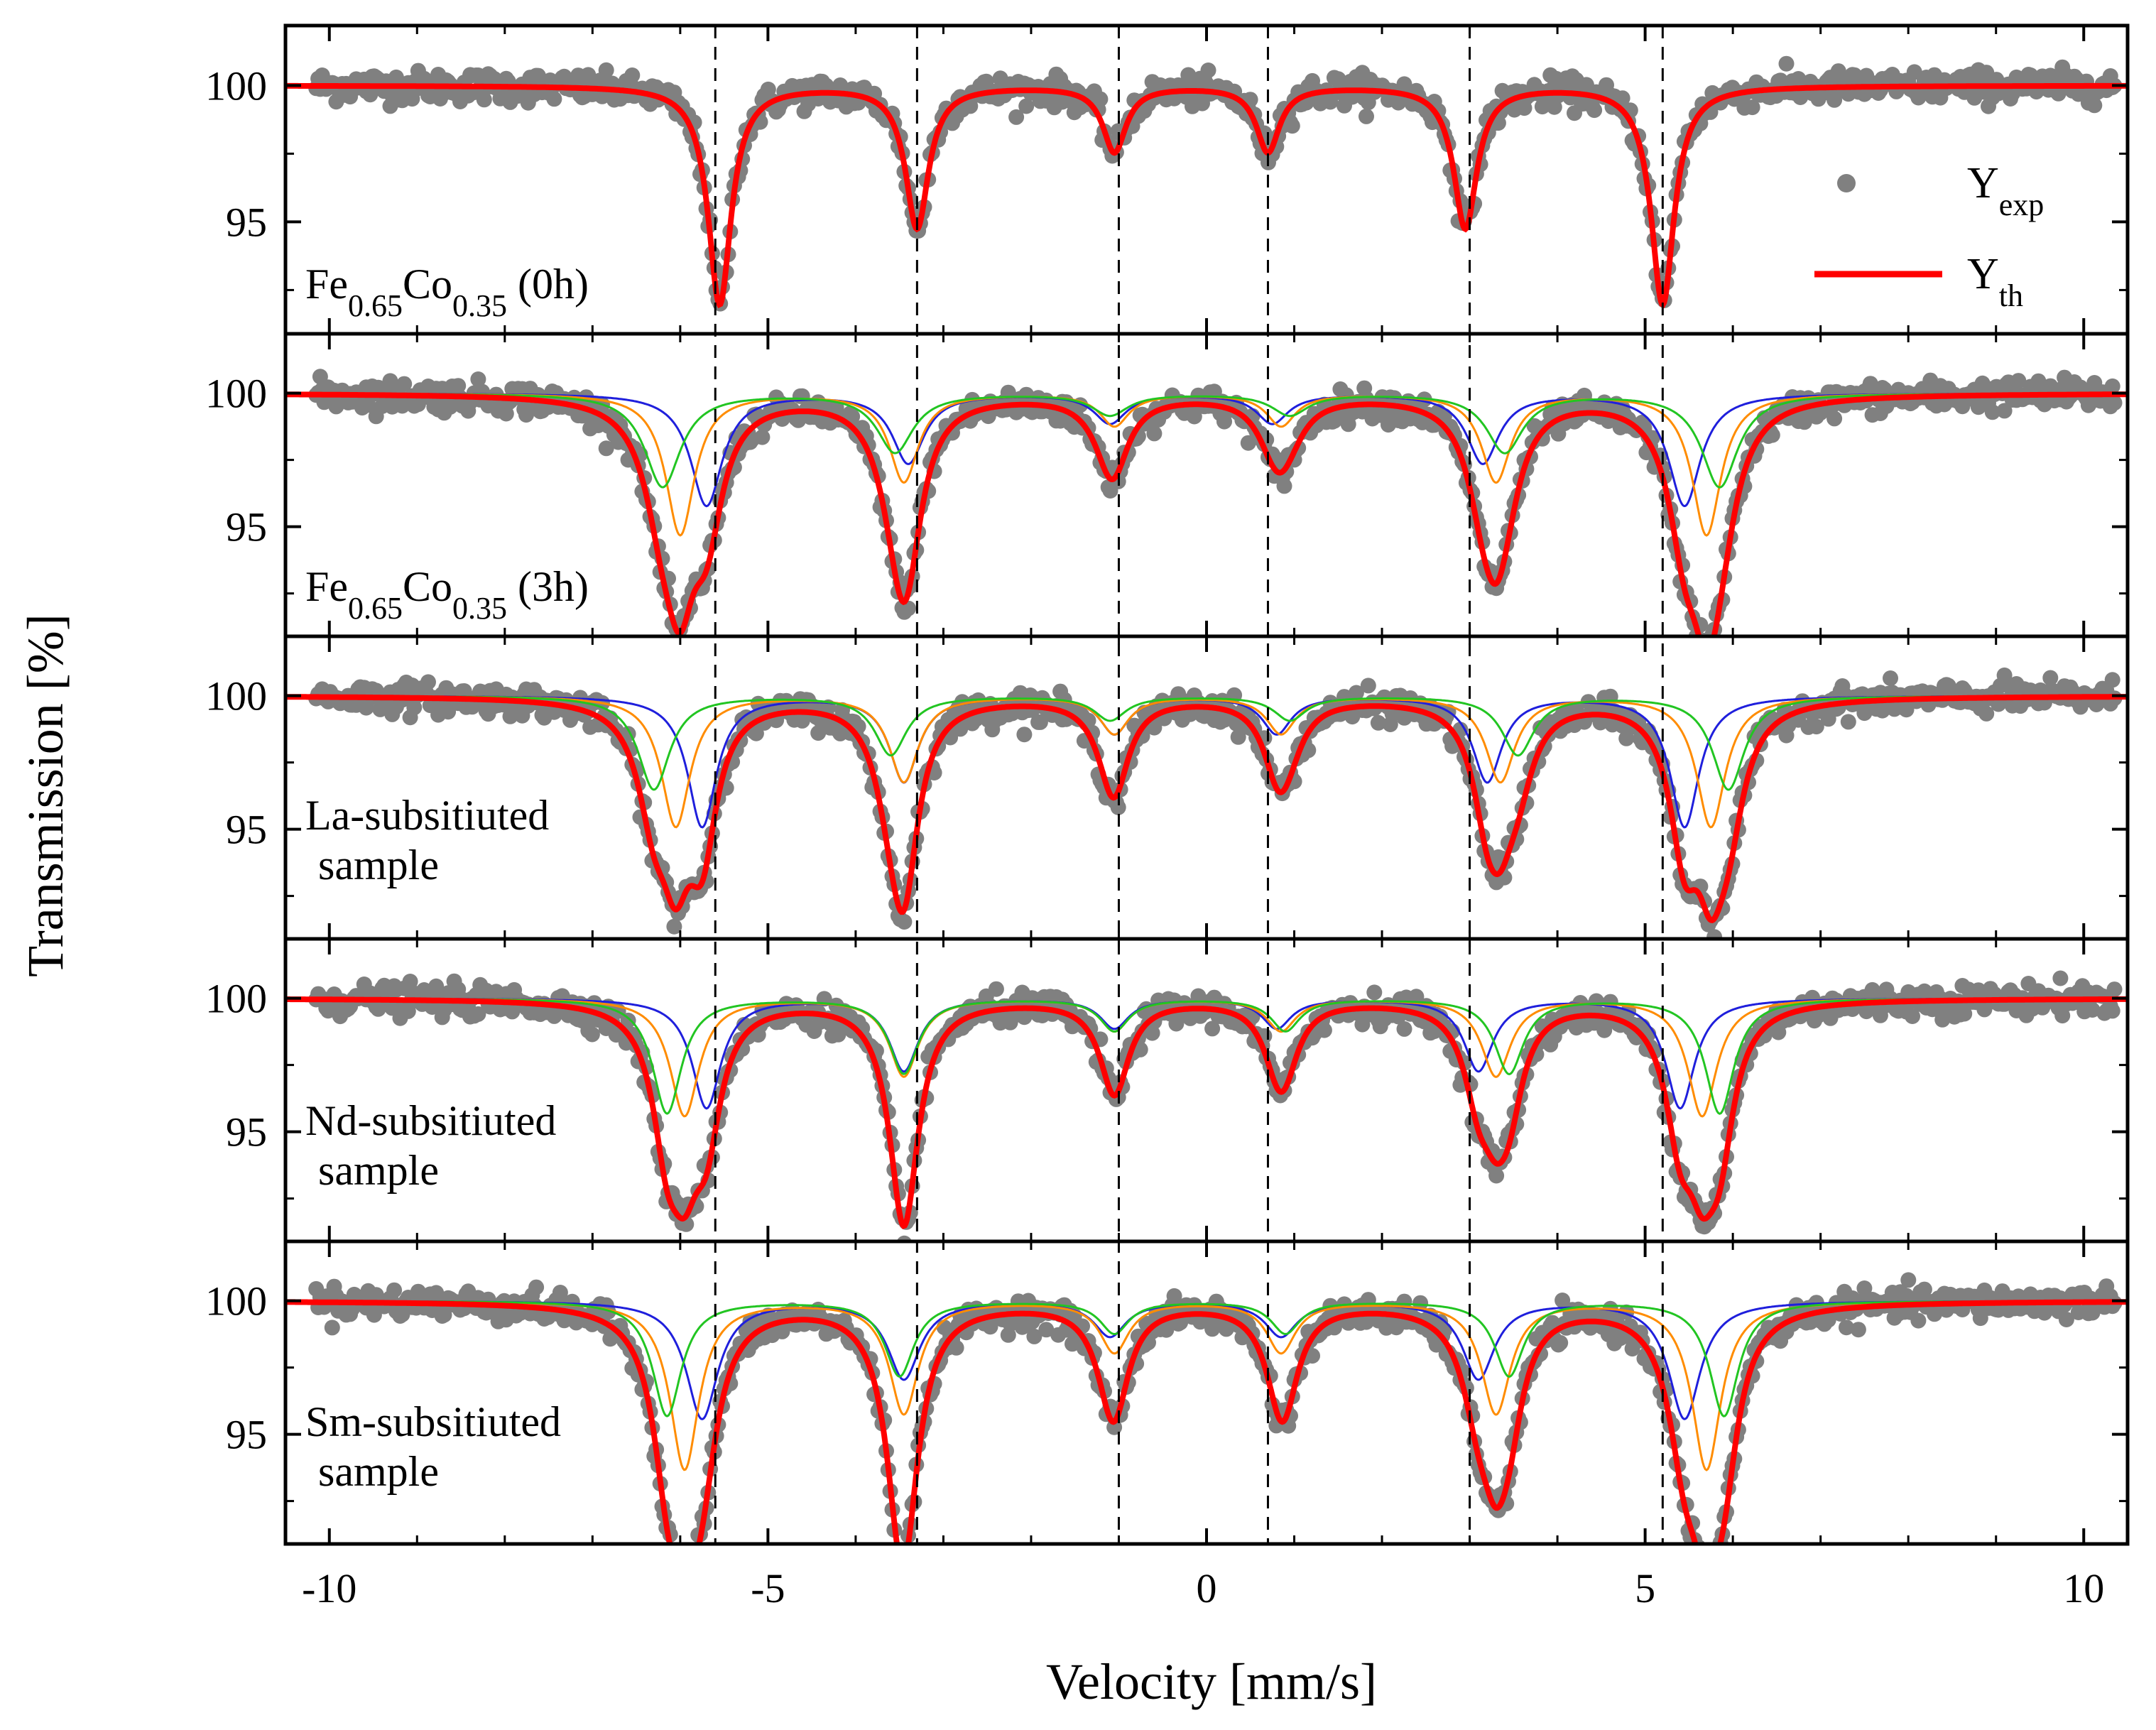  Describe the element at coordinates (1995, 281) in the screenshot. I see `legend-label-fit: Yth` at that location.